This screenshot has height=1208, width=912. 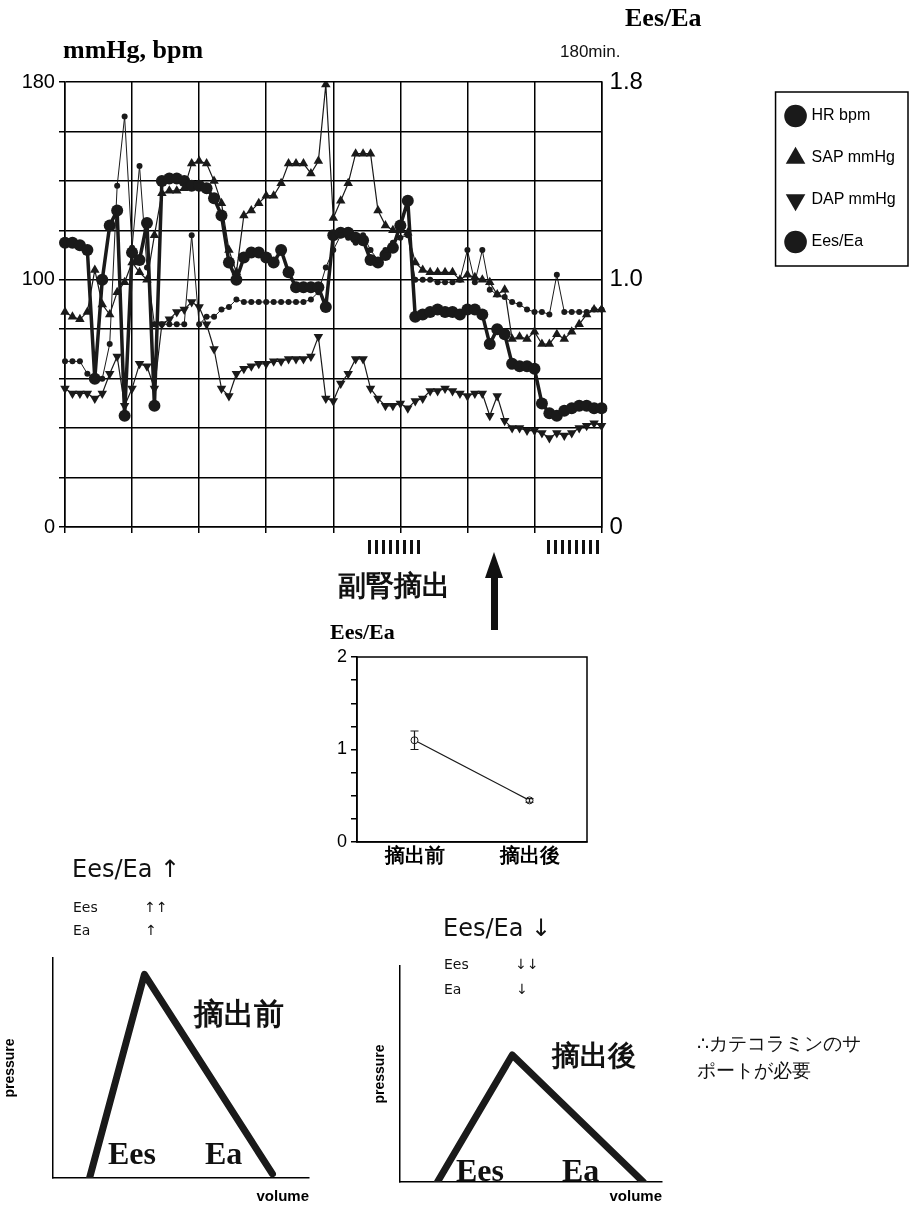 What do you see at coordinates (837, 241) in the screenshot?
I see `legend-label: Ees/Ea` at bounding box center [837, 241].